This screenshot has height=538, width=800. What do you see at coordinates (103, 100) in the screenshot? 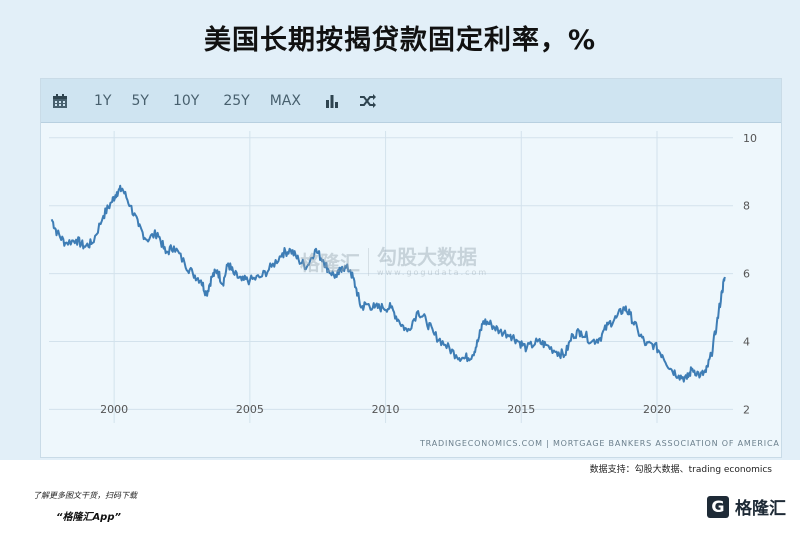
I see `range-1y-button: 1Y` at bounding box center [103, 100].